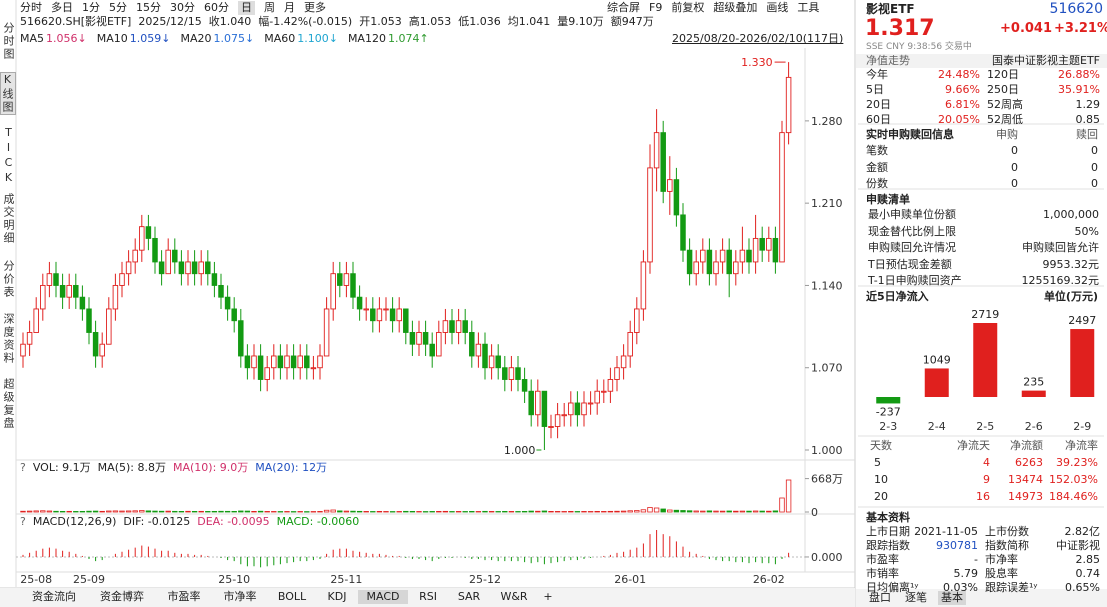 The width and height of the screenshot is (1107, 607). I want to click on side-tab: 分时图, so click(8, 41).